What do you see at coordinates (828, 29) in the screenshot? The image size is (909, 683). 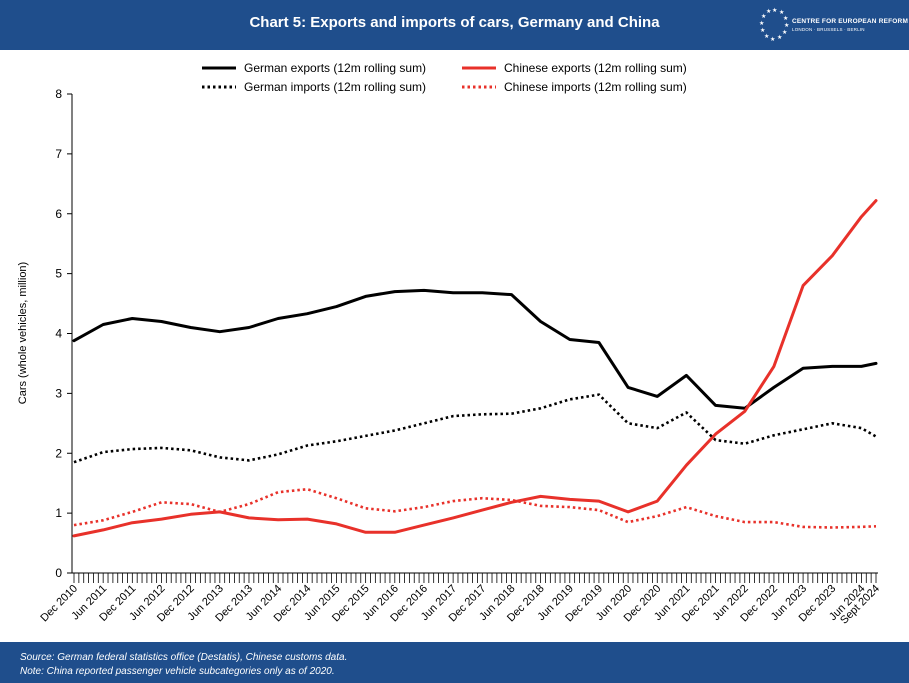 I see `brand-cities: LONDON · BRUSSELS · BERLIN` at bounding box center [828, 29].